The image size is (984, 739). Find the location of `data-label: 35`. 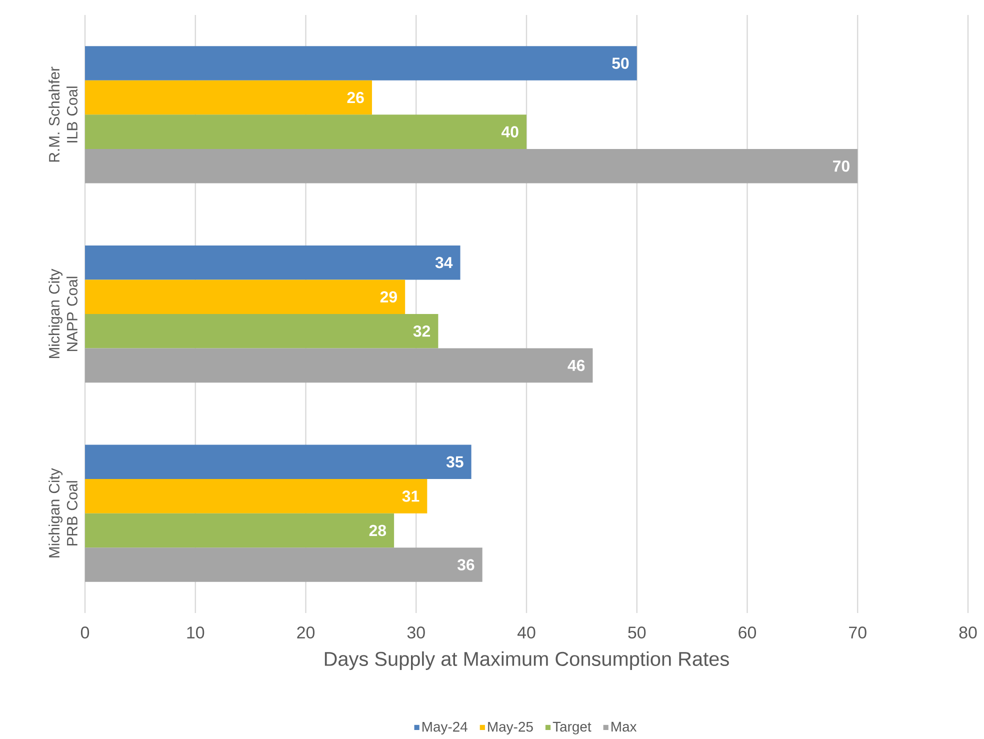

data-label: 35 is located at coordinates (455, 462).